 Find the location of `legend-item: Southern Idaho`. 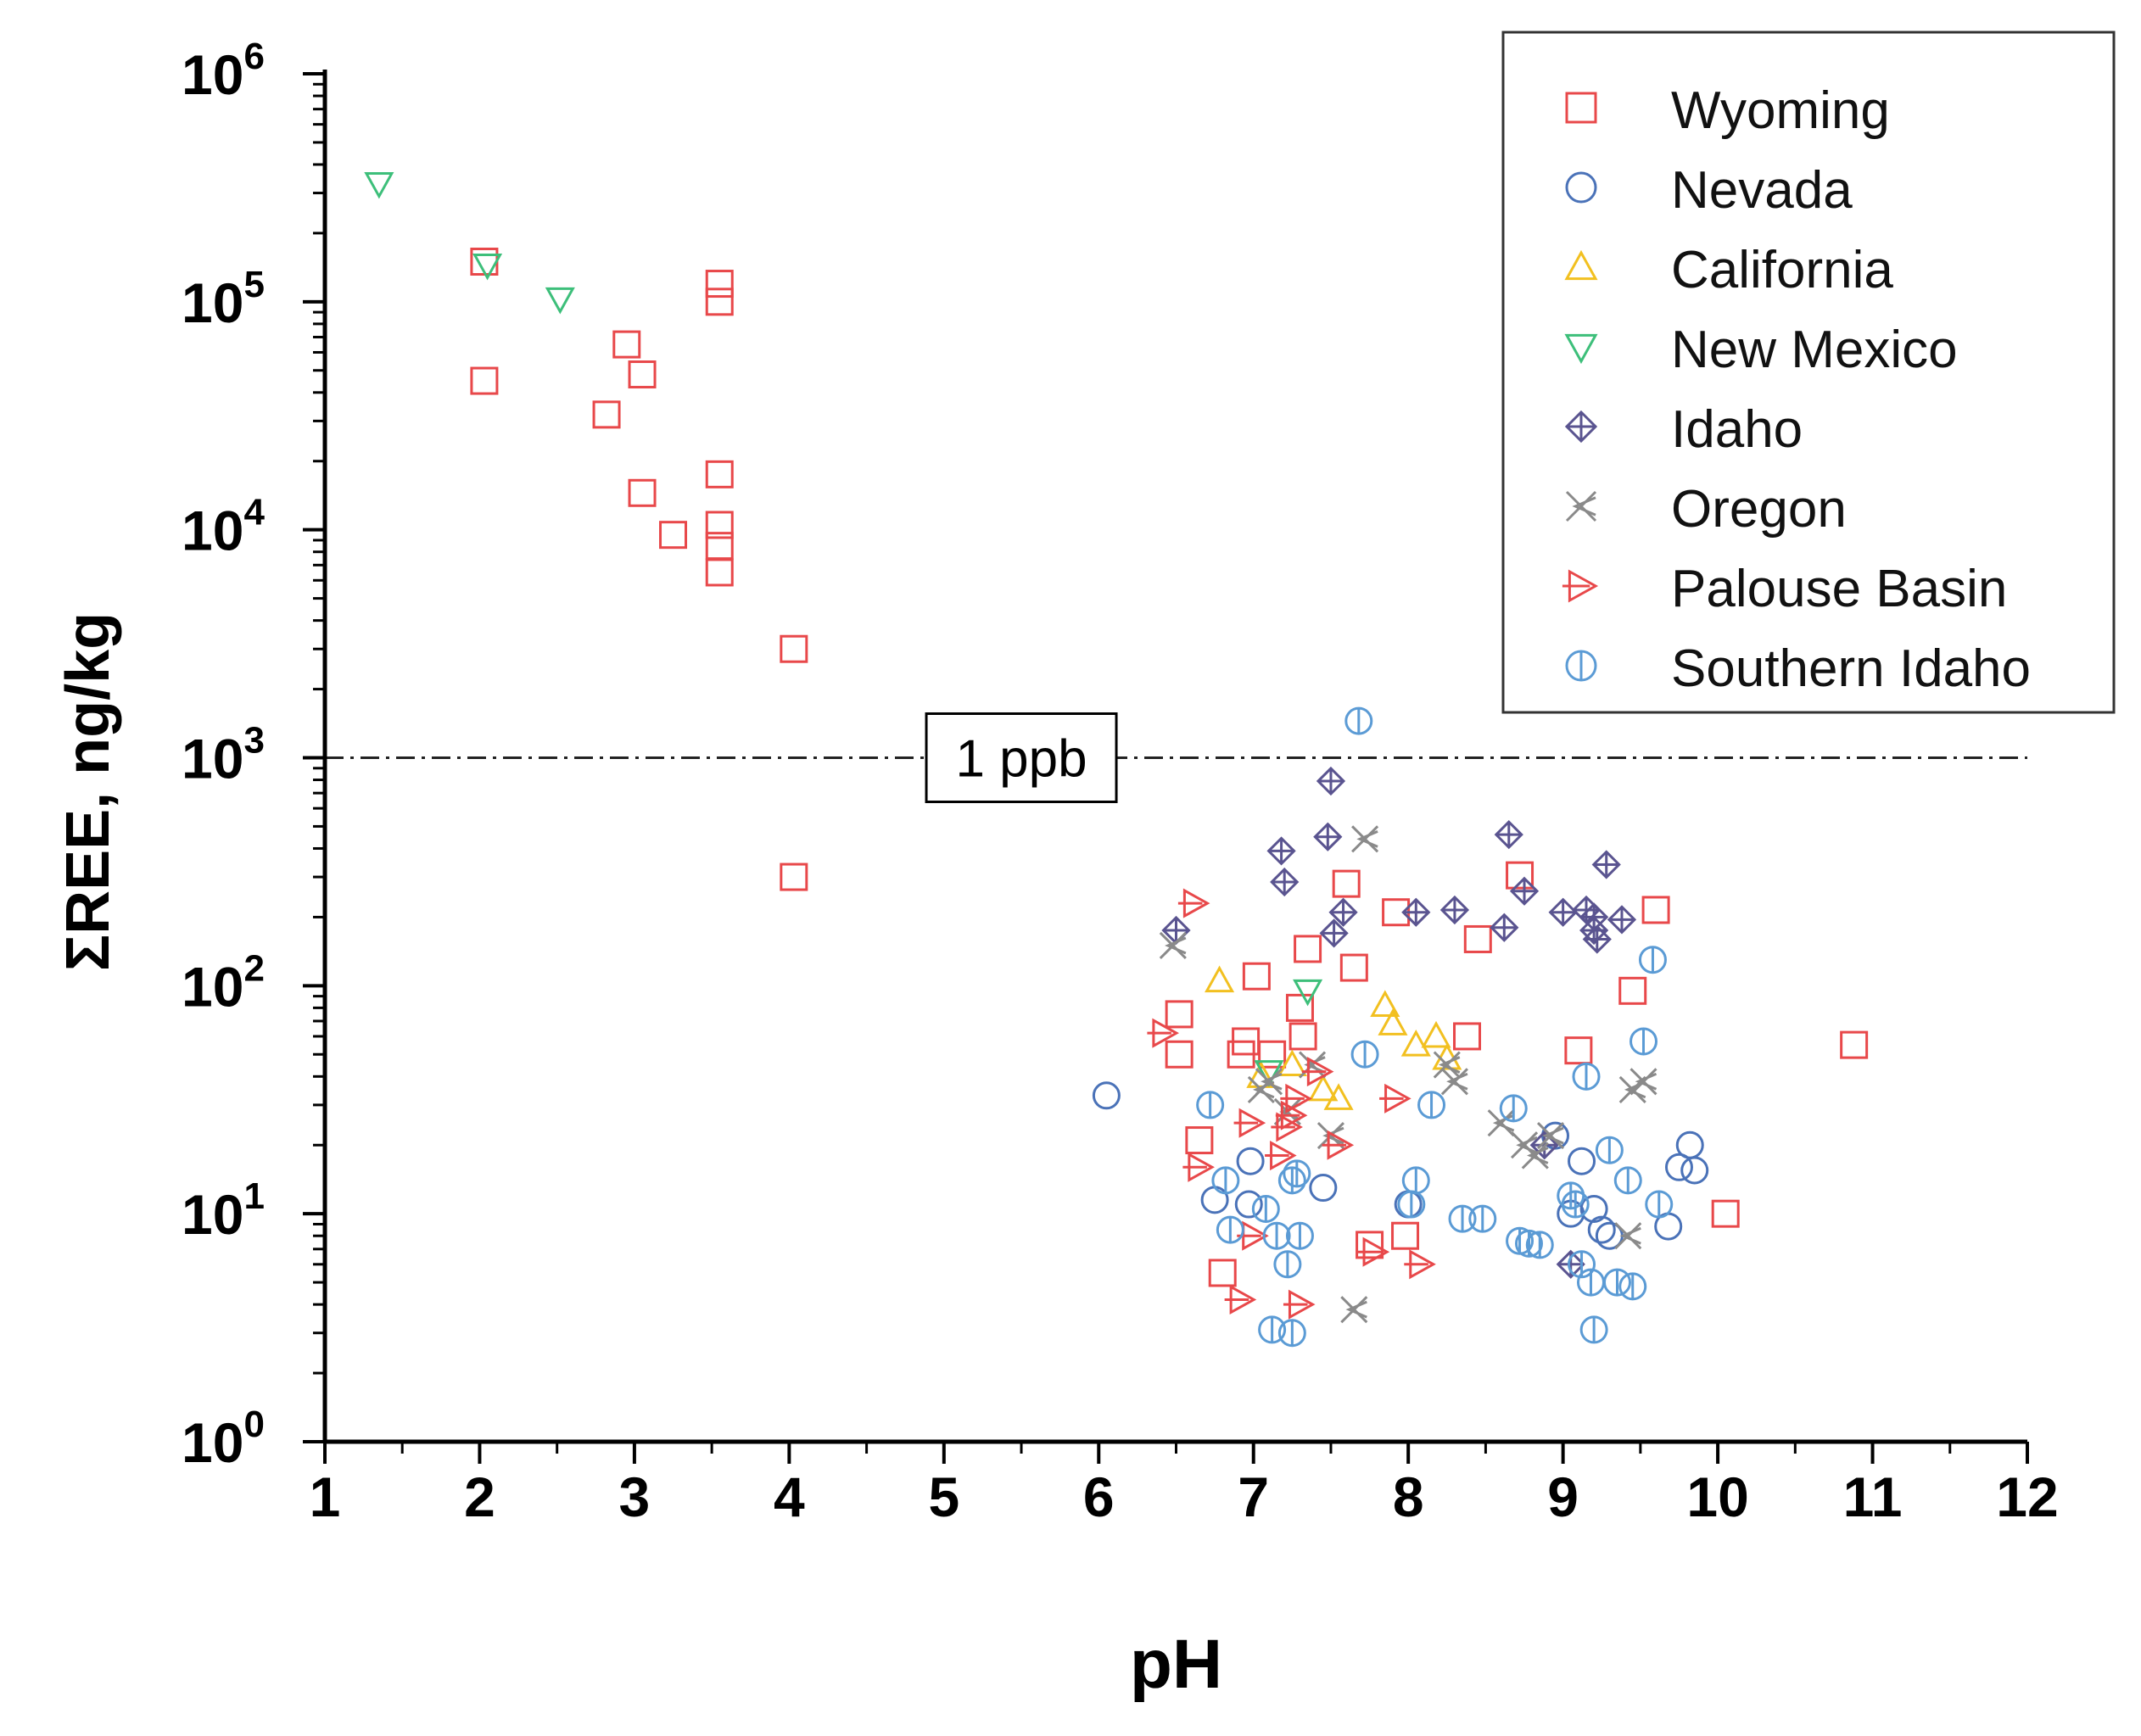

legend-item: Southern Idaho is located at coordinates (1798, 668).